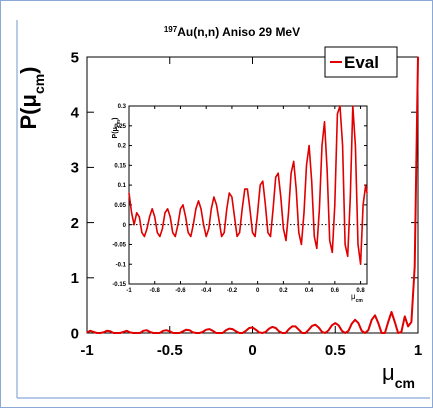 The image size is (433, 413). What do you see at coordinates (122, 186) in the screenshot?
I see `inset-y-tick-label: 0.1` at bounding box center [122, 186].